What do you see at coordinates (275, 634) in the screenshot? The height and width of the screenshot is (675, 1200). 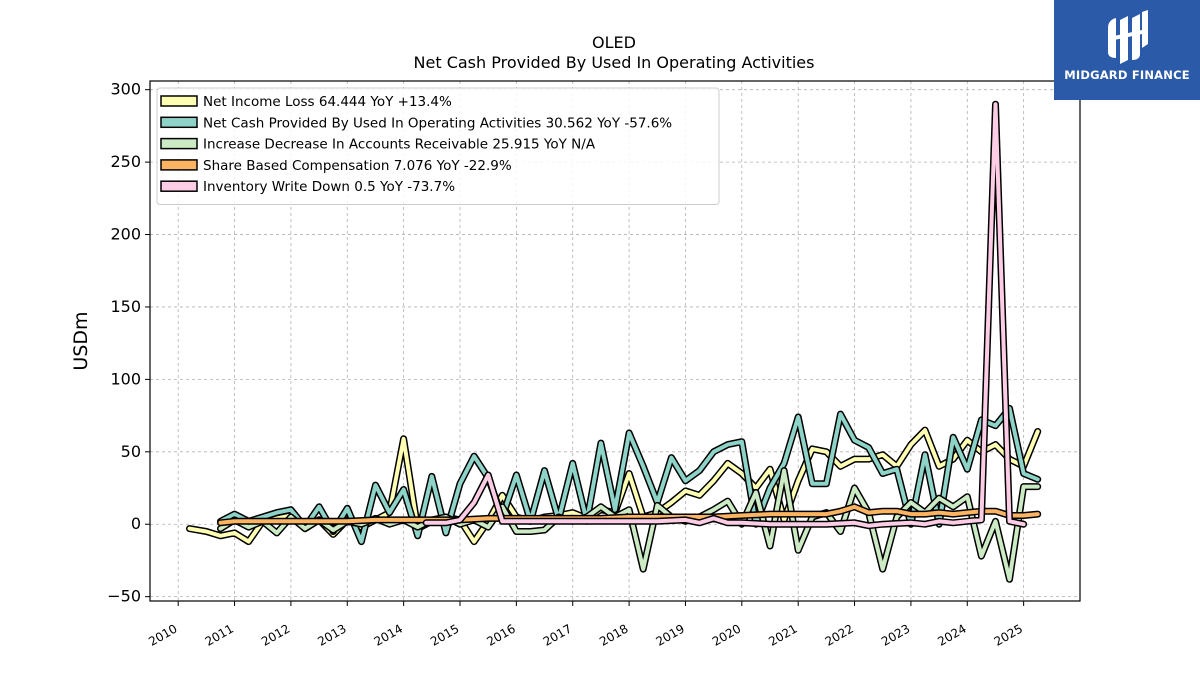 I see `x-tick-label: 2012` at bounding box center [275, 634].